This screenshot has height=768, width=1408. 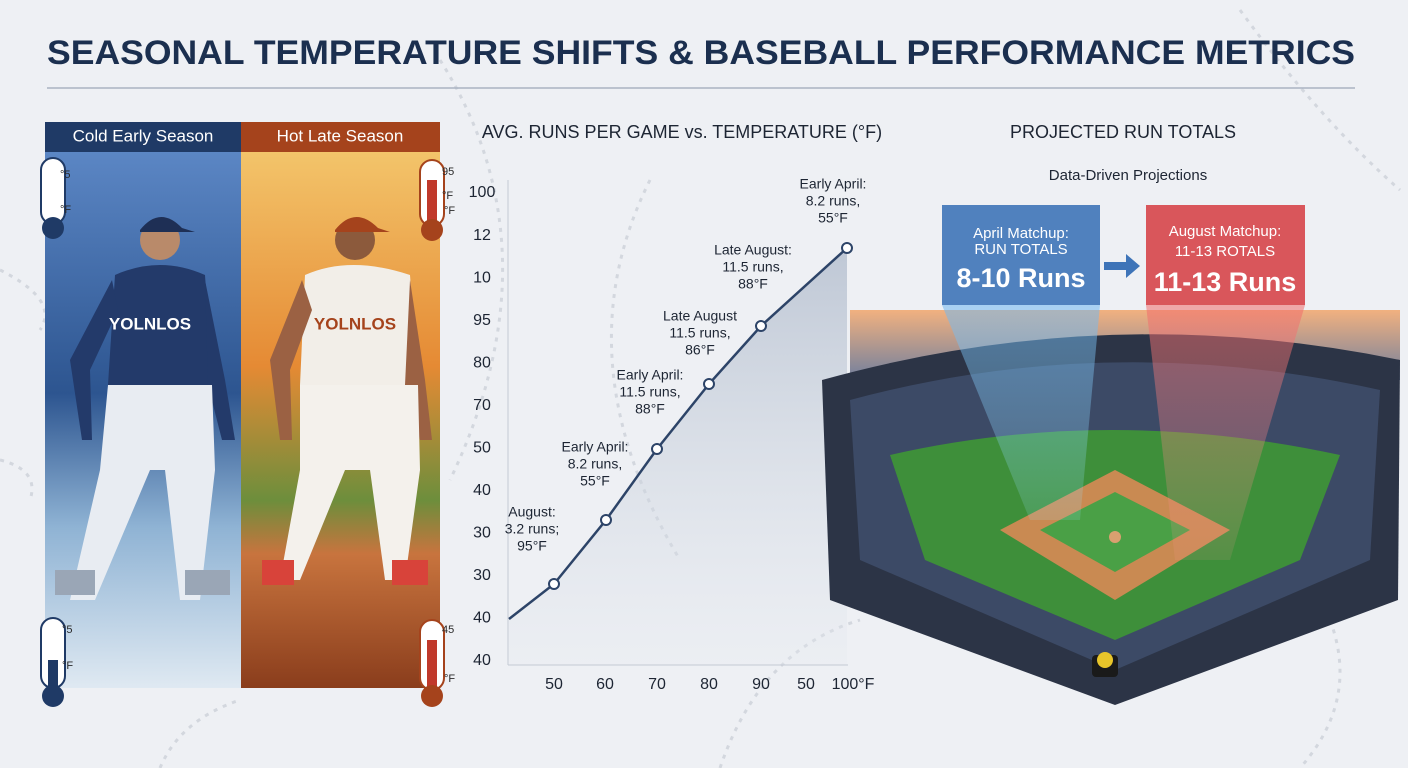 What do you see at coordinates (531, 512) in the screenshot?
I see `annotation: August:` at bounding box center [531, 512].